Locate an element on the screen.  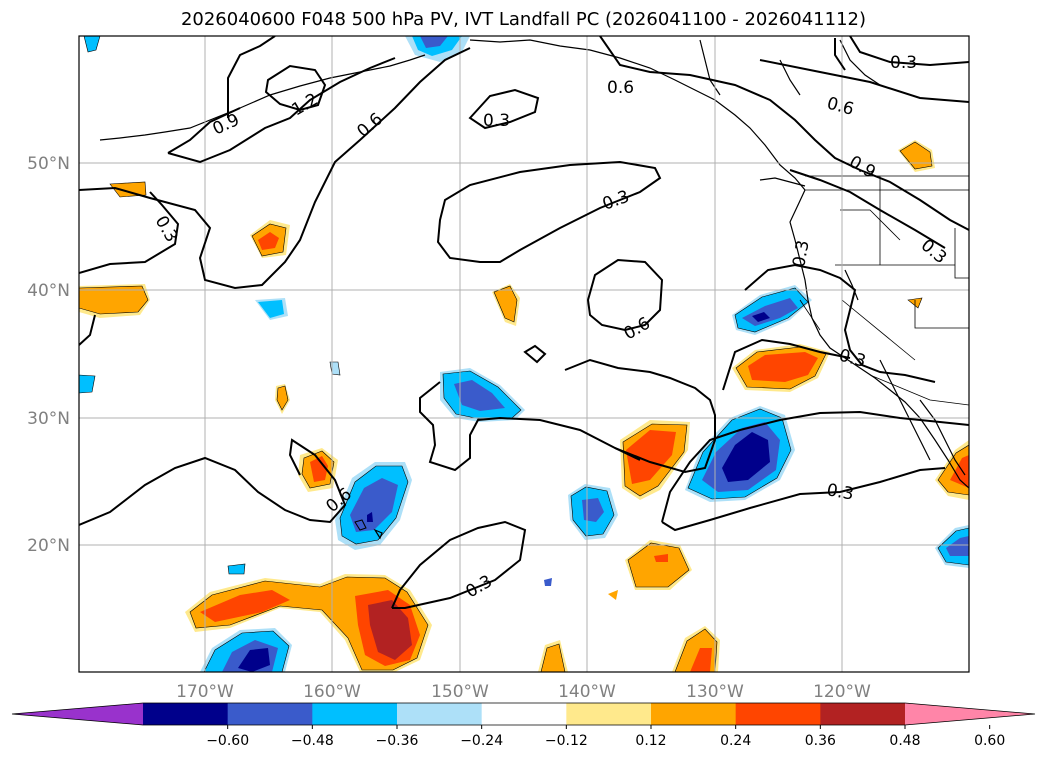
boundaries is located at coordinates (884, 290).